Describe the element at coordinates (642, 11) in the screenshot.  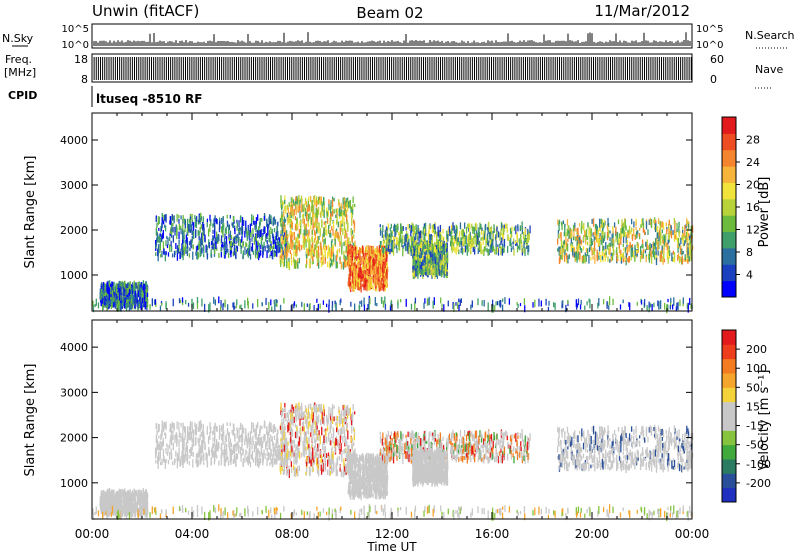
I see `date-title: 11/Mar/2012` at that location.